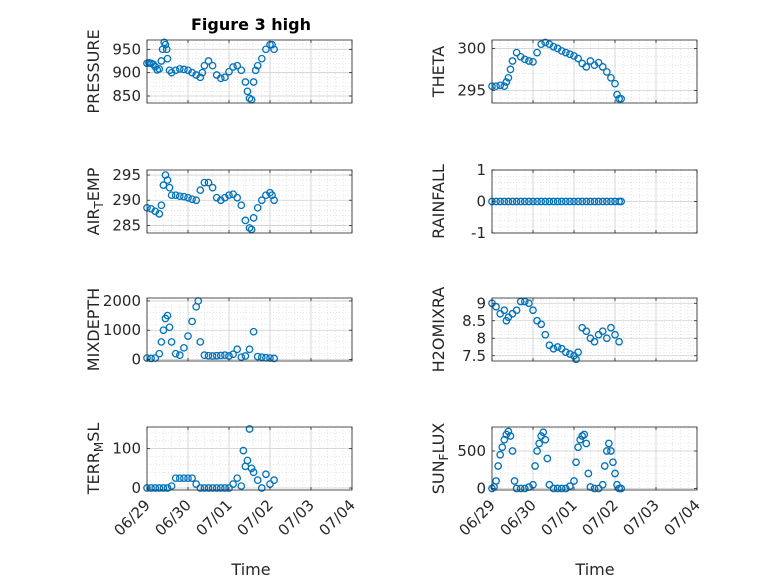  What do you see at coordinates (126, 73) in the screenshot?
I see `y-tick-label: 900` at bounding box center [126, 73].